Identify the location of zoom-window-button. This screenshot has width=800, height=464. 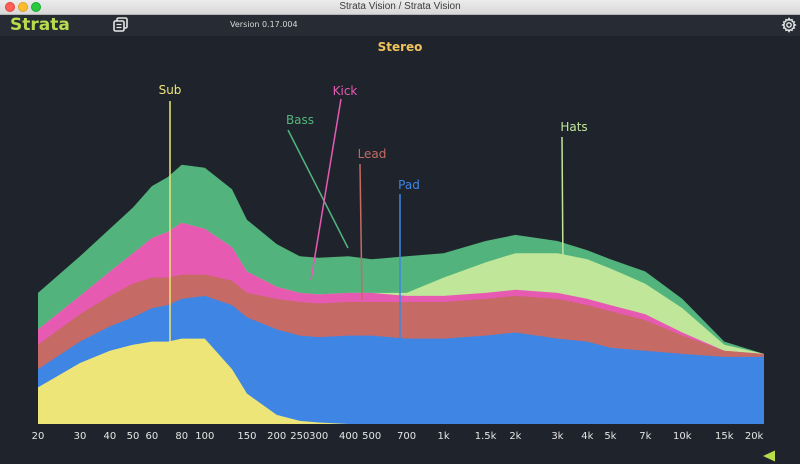
(36, 7).